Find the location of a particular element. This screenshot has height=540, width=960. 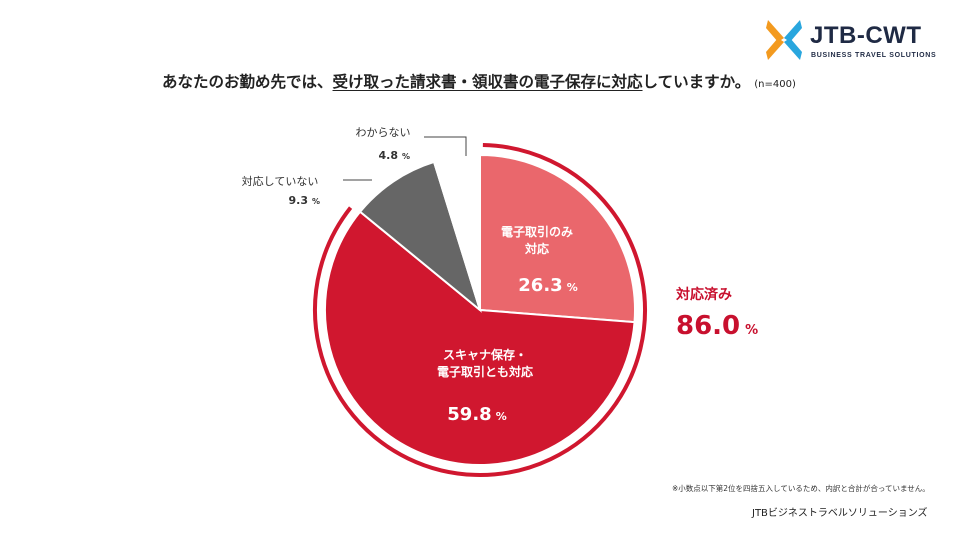

logo-tagline: BUSINESS TRAVEL SOLUTIONS is located at coordinates (874, 55).